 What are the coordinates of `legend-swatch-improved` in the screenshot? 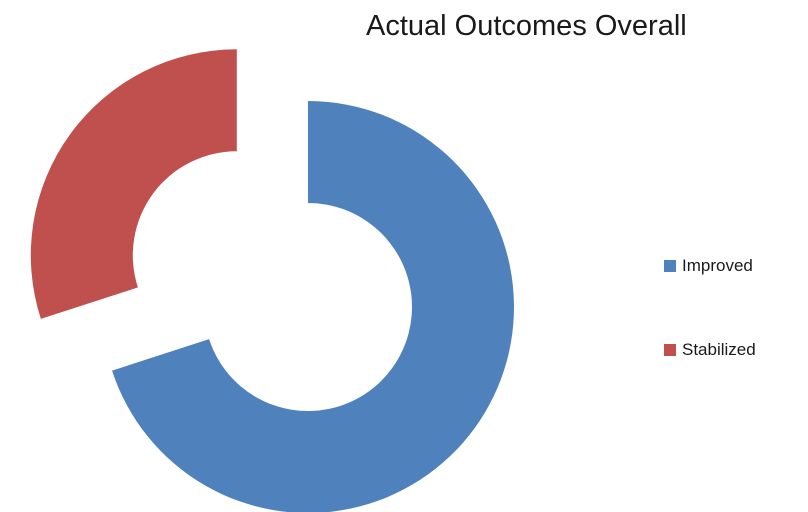 It's located at (670, 266).